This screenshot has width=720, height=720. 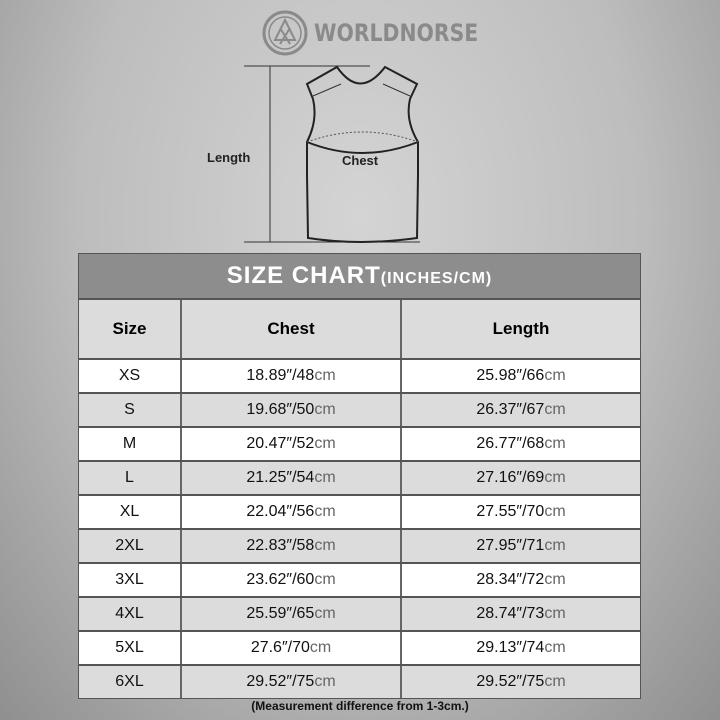 I want to click on header-size: Size, so click(x=130, y=329).